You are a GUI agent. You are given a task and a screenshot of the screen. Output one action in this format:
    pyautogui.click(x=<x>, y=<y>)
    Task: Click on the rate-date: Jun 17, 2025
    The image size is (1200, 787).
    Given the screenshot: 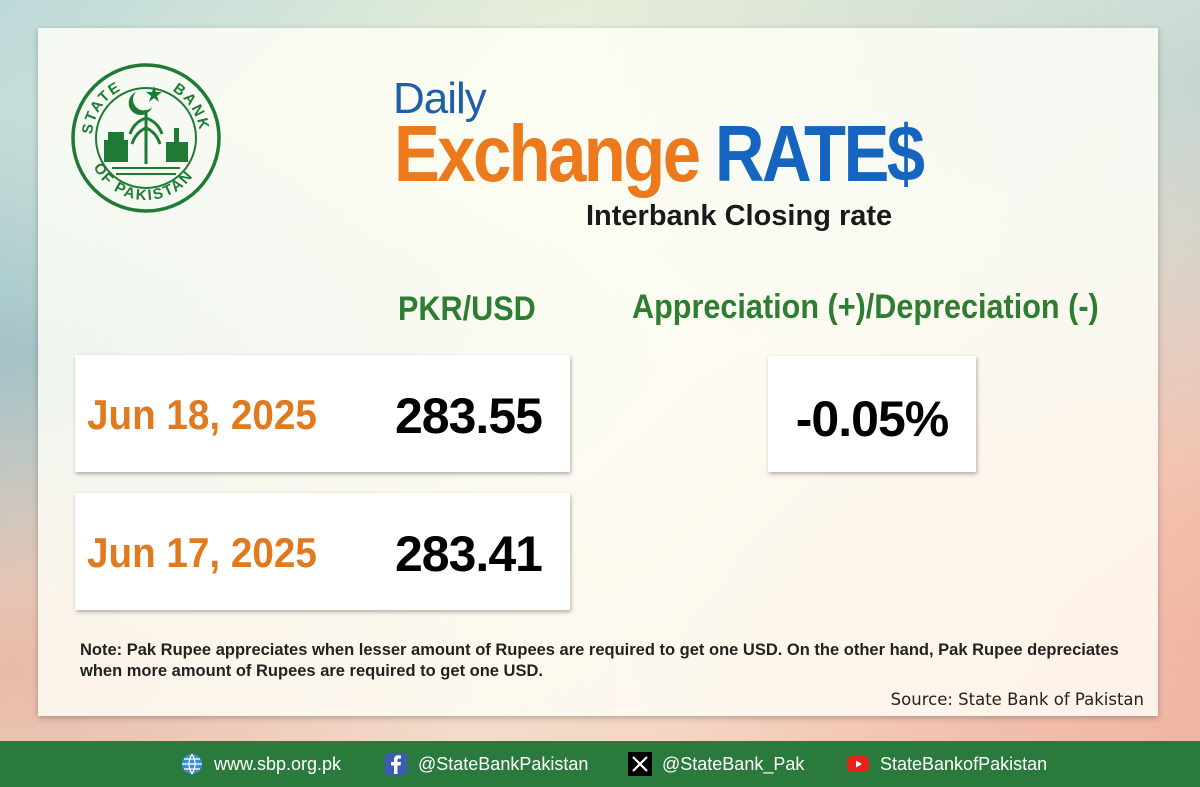 What is the action you would take?
    pyautogui.click(x=202, y=552)
    